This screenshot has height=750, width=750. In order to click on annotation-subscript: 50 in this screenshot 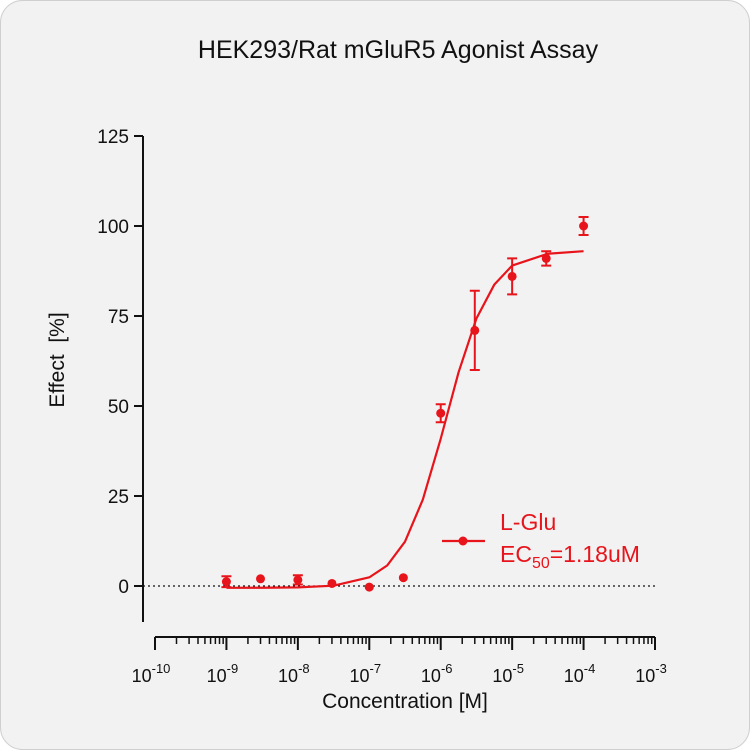, I will do `click(541, 563)`.